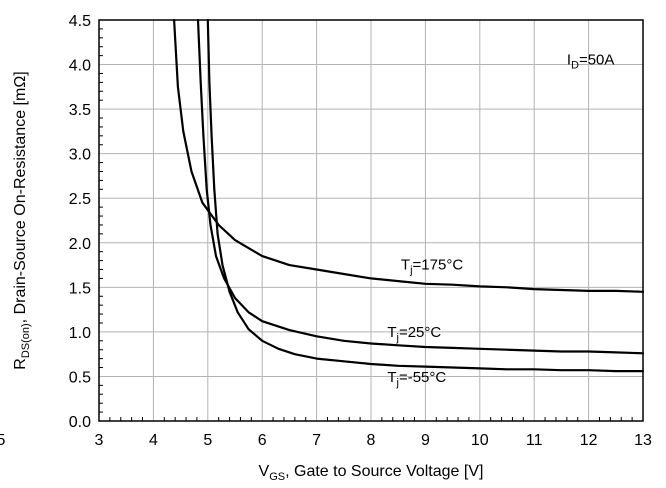  What do you see at coordinates (405, 265) in the screenshot?
I see `series-label-0-main: T` at bounding box center [405, 265].